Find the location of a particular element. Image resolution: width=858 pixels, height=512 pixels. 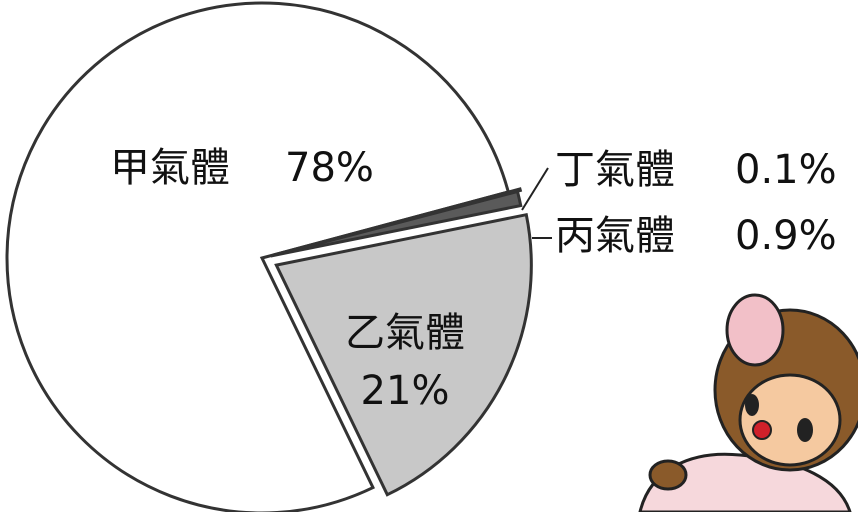

value-label: 0.1% is located at coordinates (786, 170).